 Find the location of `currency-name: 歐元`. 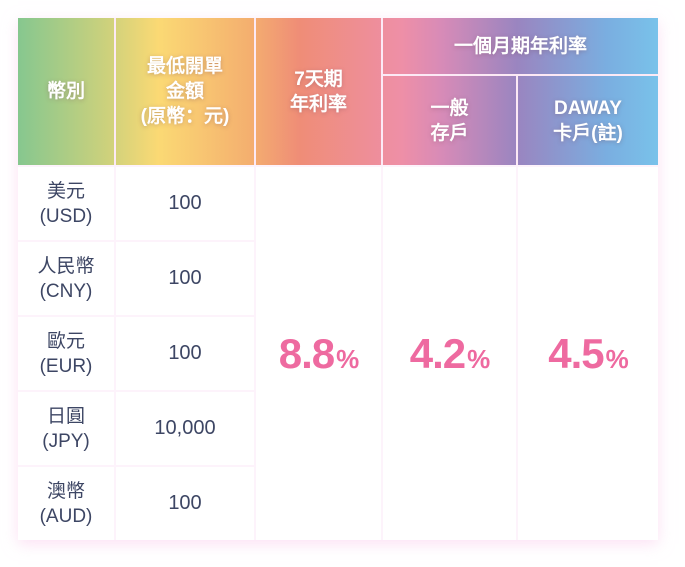

currency-name: 歐元 is located at coordinates (65, 341).